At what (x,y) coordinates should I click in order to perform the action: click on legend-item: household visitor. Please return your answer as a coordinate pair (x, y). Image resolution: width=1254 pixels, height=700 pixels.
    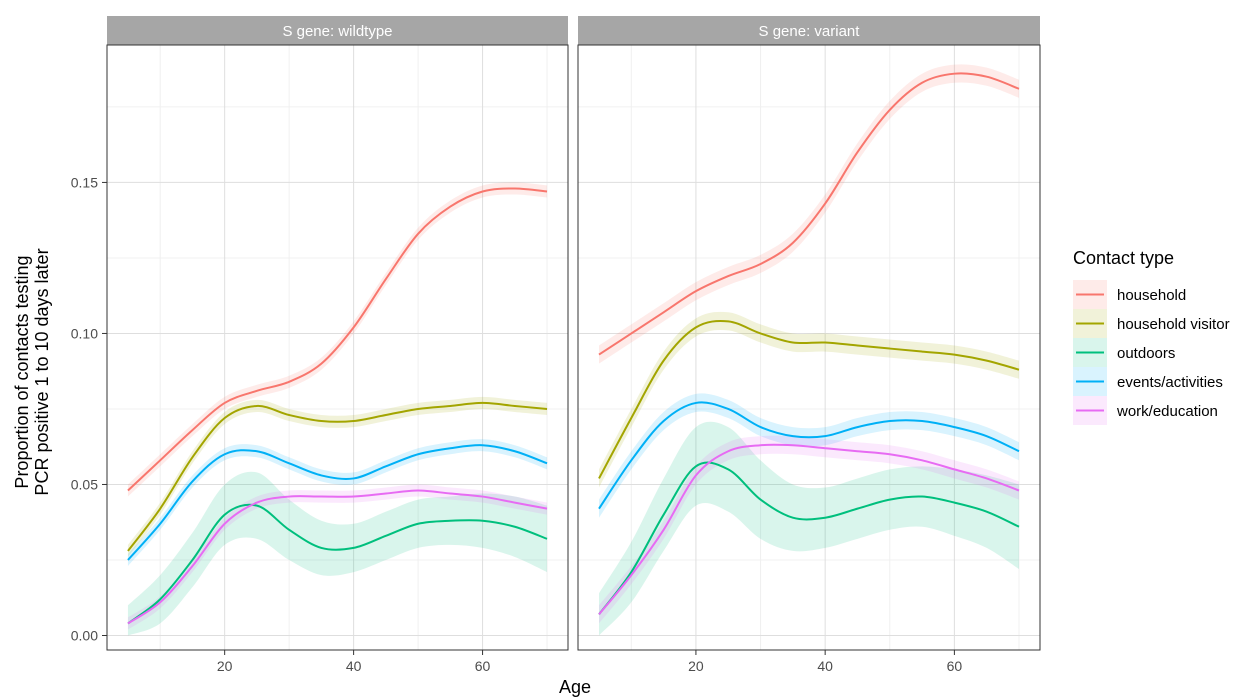
    Looking at the image, I should click on (1151, 323).